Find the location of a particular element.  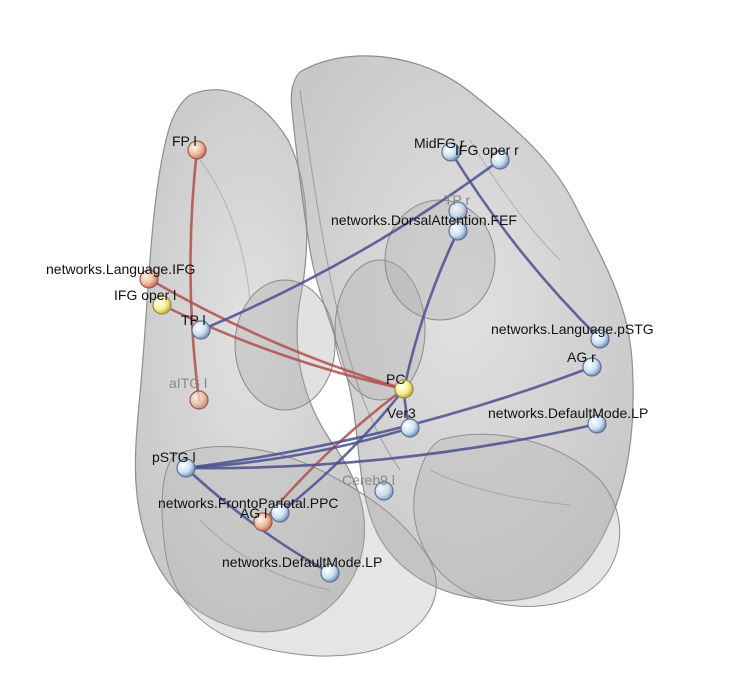

node-fp_l: FP l is located at coordinates (189, 146).